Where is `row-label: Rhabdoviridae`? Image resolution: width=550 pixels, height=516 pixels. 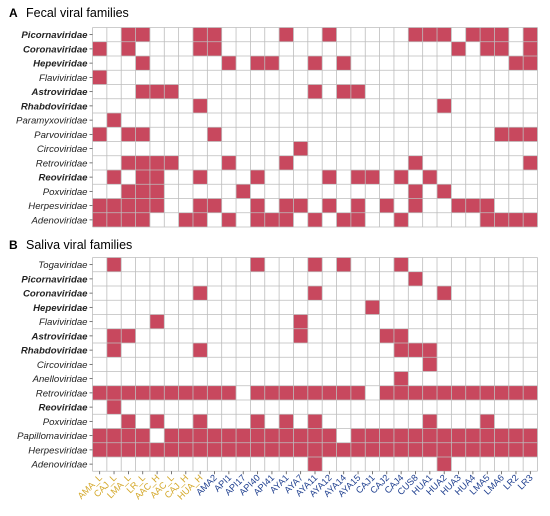 row-label: Rhabdoviridae is located at coordinates (54, 351).